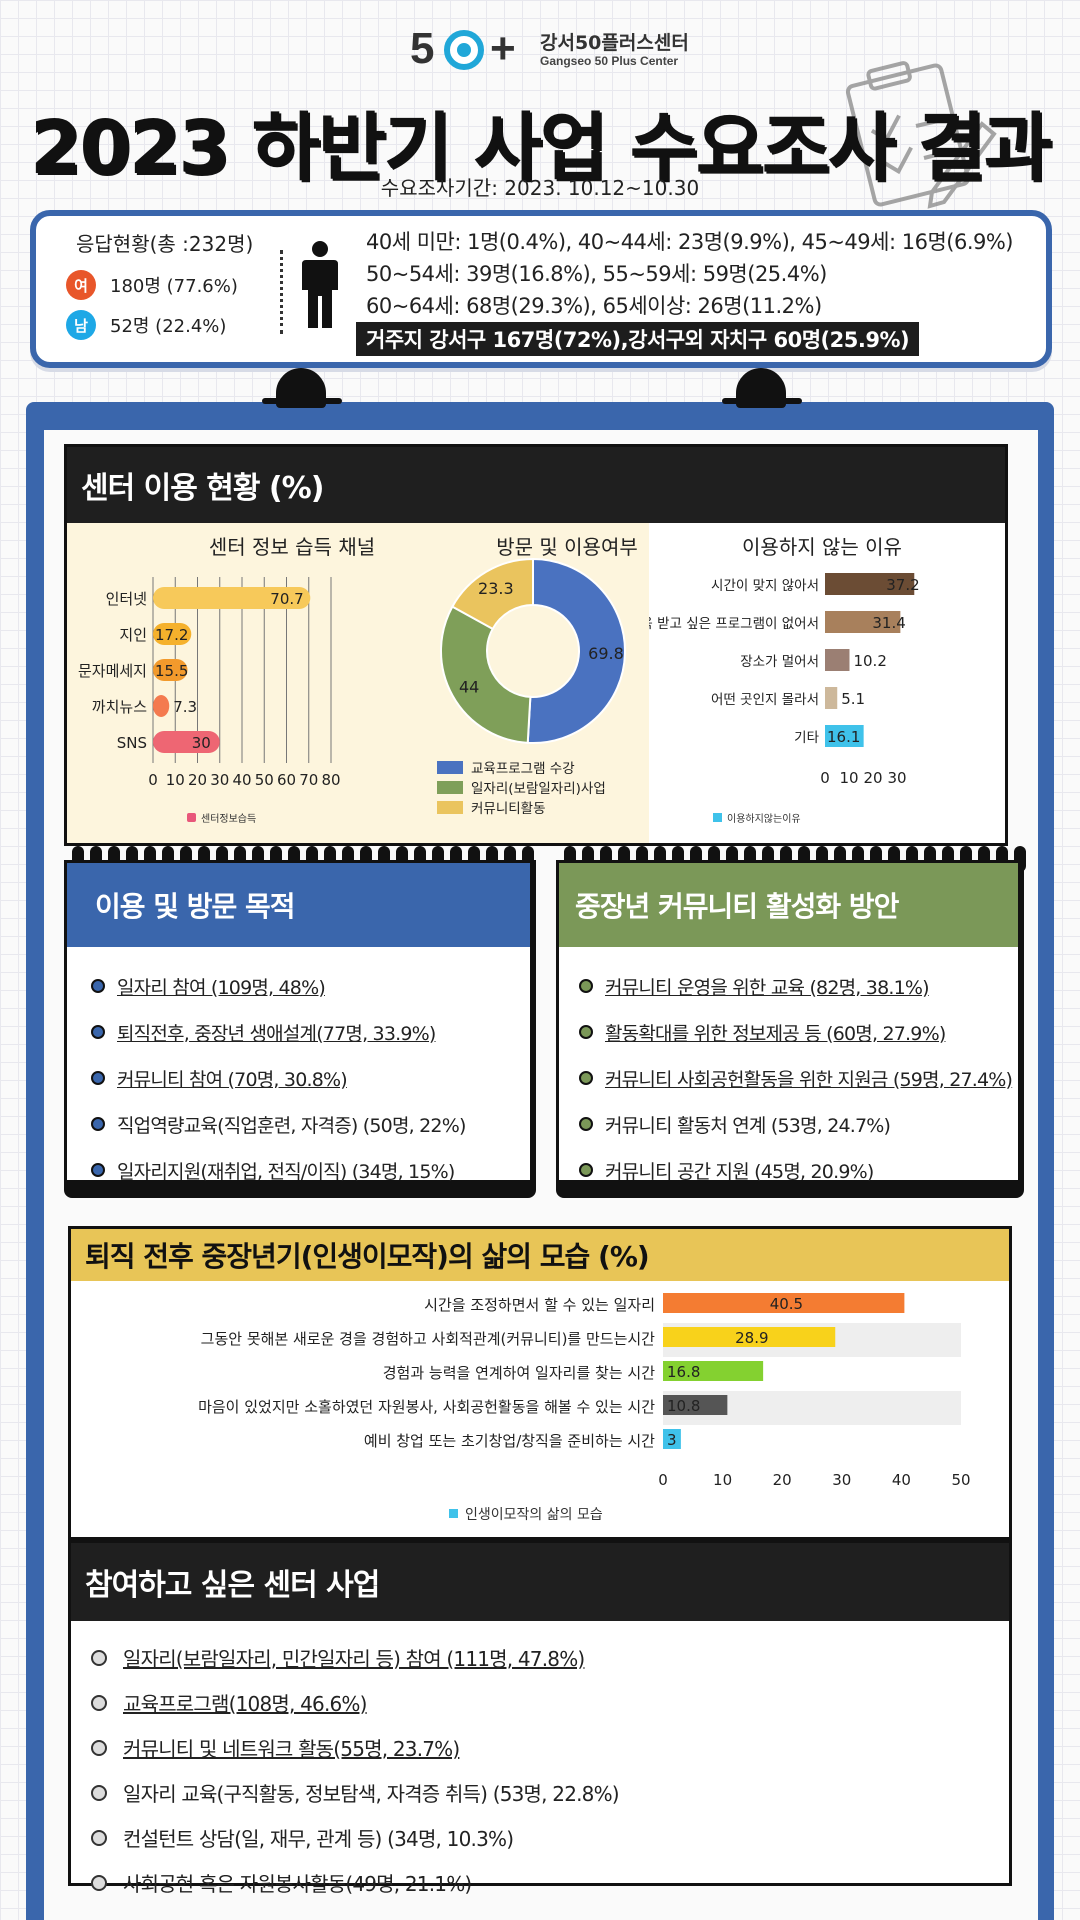  I want to click on board-clip-bar-right, so click(762, 401).